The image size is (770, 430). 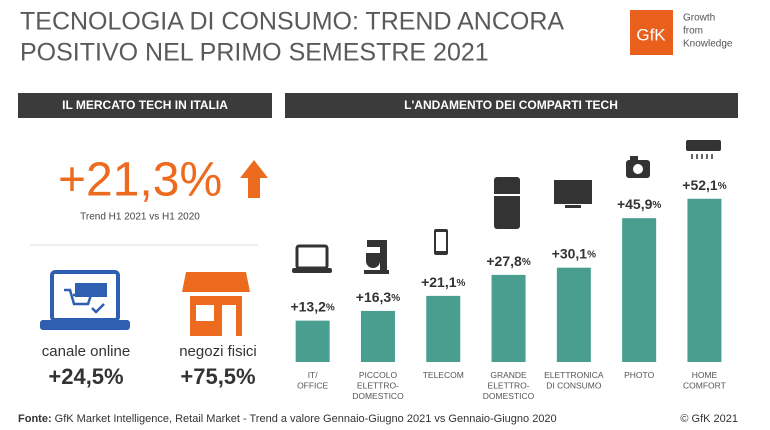 What do you see at coordinates (708, 44) in the screenshot?
I see `tagline: Knowledge` at bounding box center [708, 44].